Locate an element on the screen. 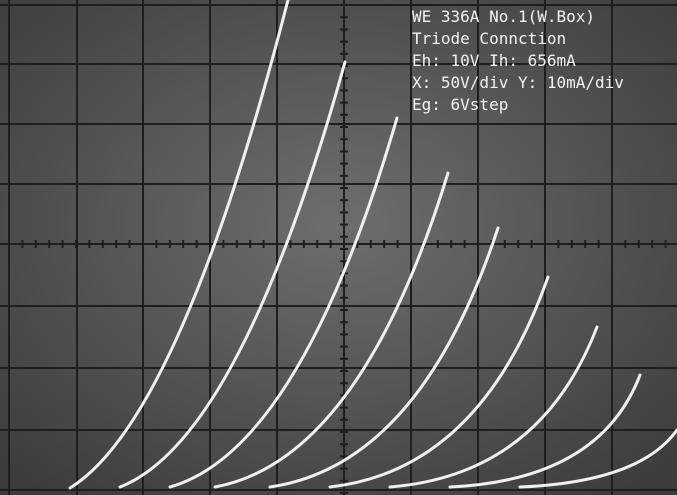  readout-line: Triode Connction is located at coordinates (489, 38).